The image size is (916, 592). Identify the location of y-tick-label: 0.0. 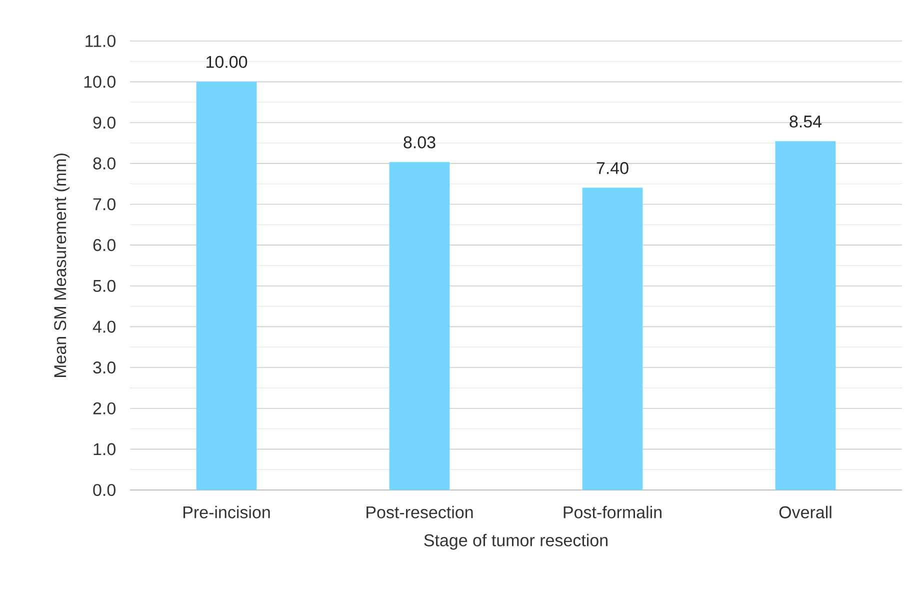
(104, 490).